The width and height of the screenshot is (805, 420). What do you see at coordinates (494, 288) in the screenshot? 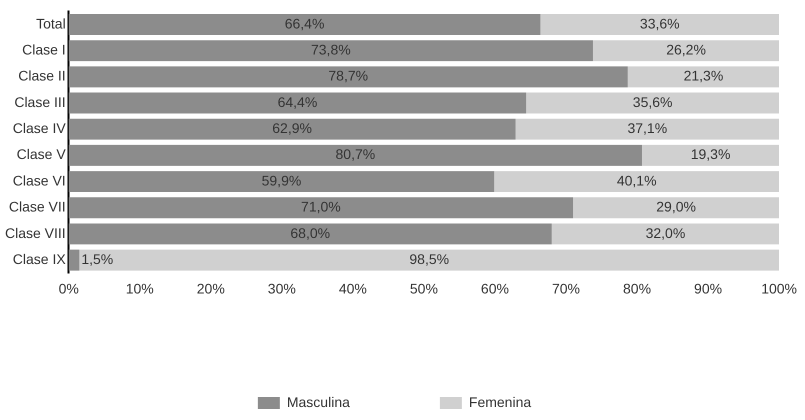
I see `x-tick-label: 60%` at bounding box center [494, 288].